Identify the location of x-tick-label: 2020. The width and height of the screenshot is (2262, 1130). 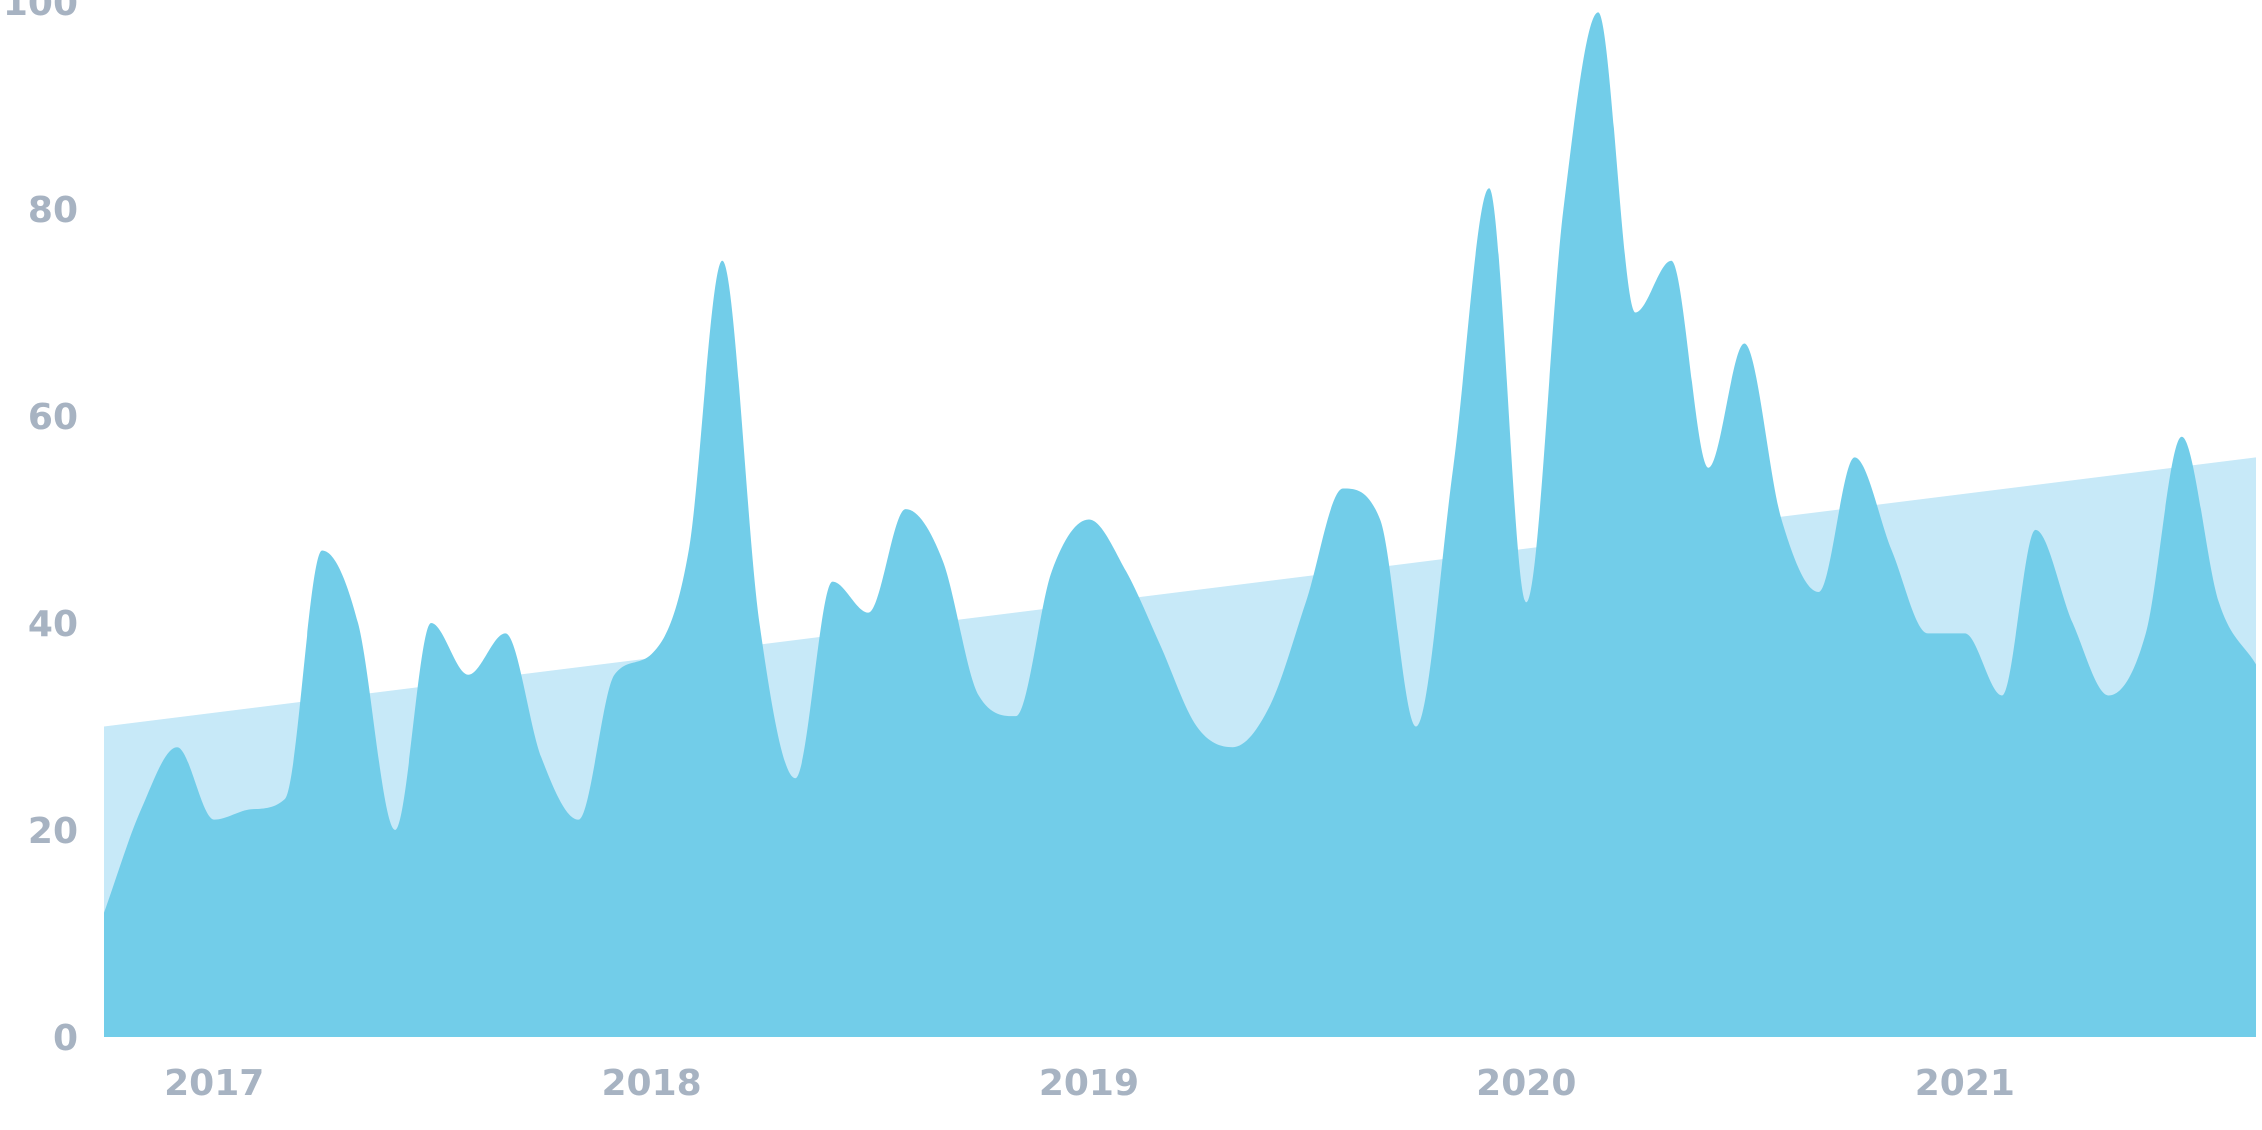
(1526, 1083).